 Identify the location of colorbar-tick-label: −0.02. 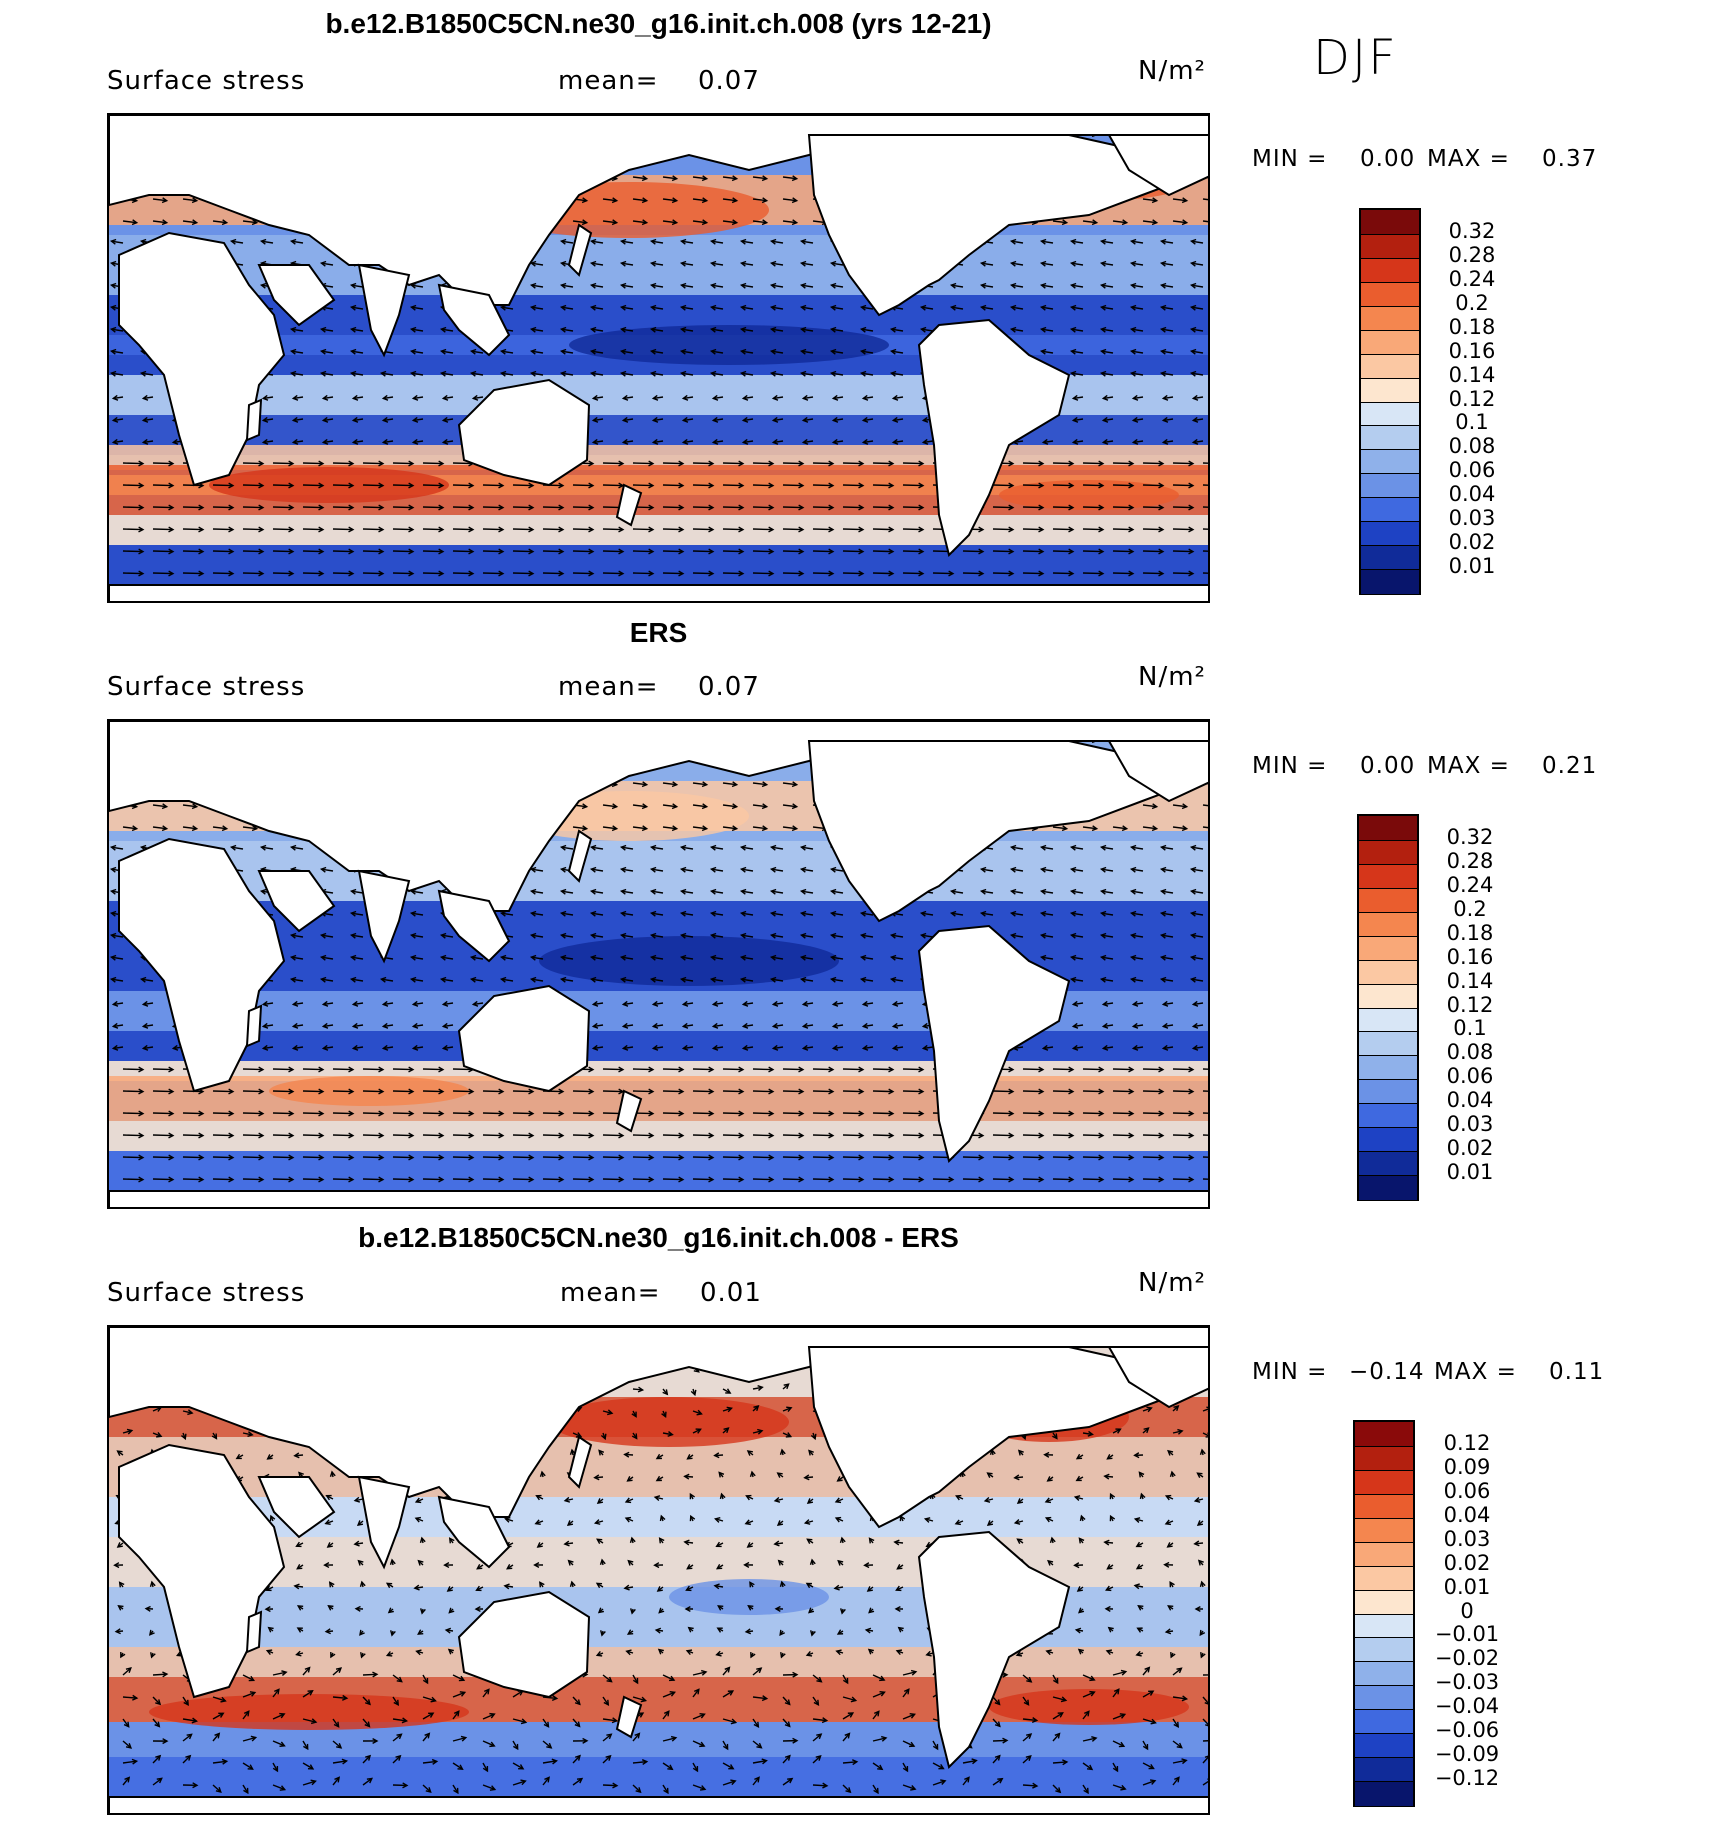
(1467, 1658).